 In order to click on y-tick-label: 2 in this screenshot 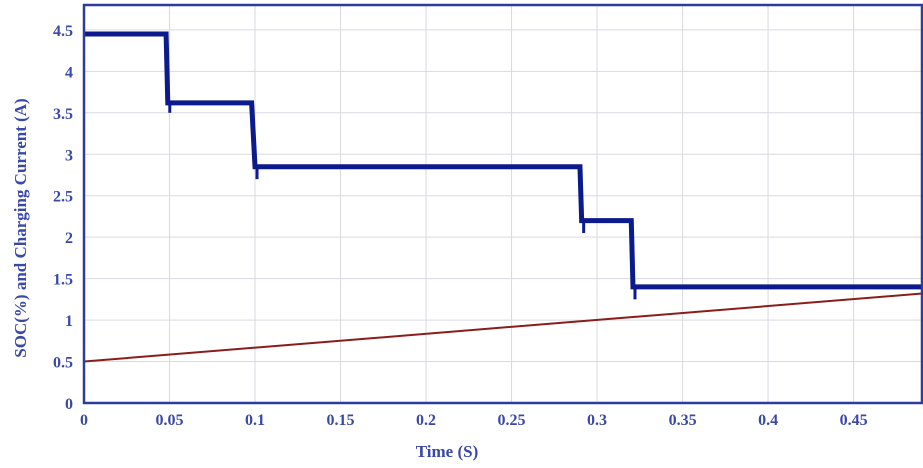, I will do `click(69, 238)`.